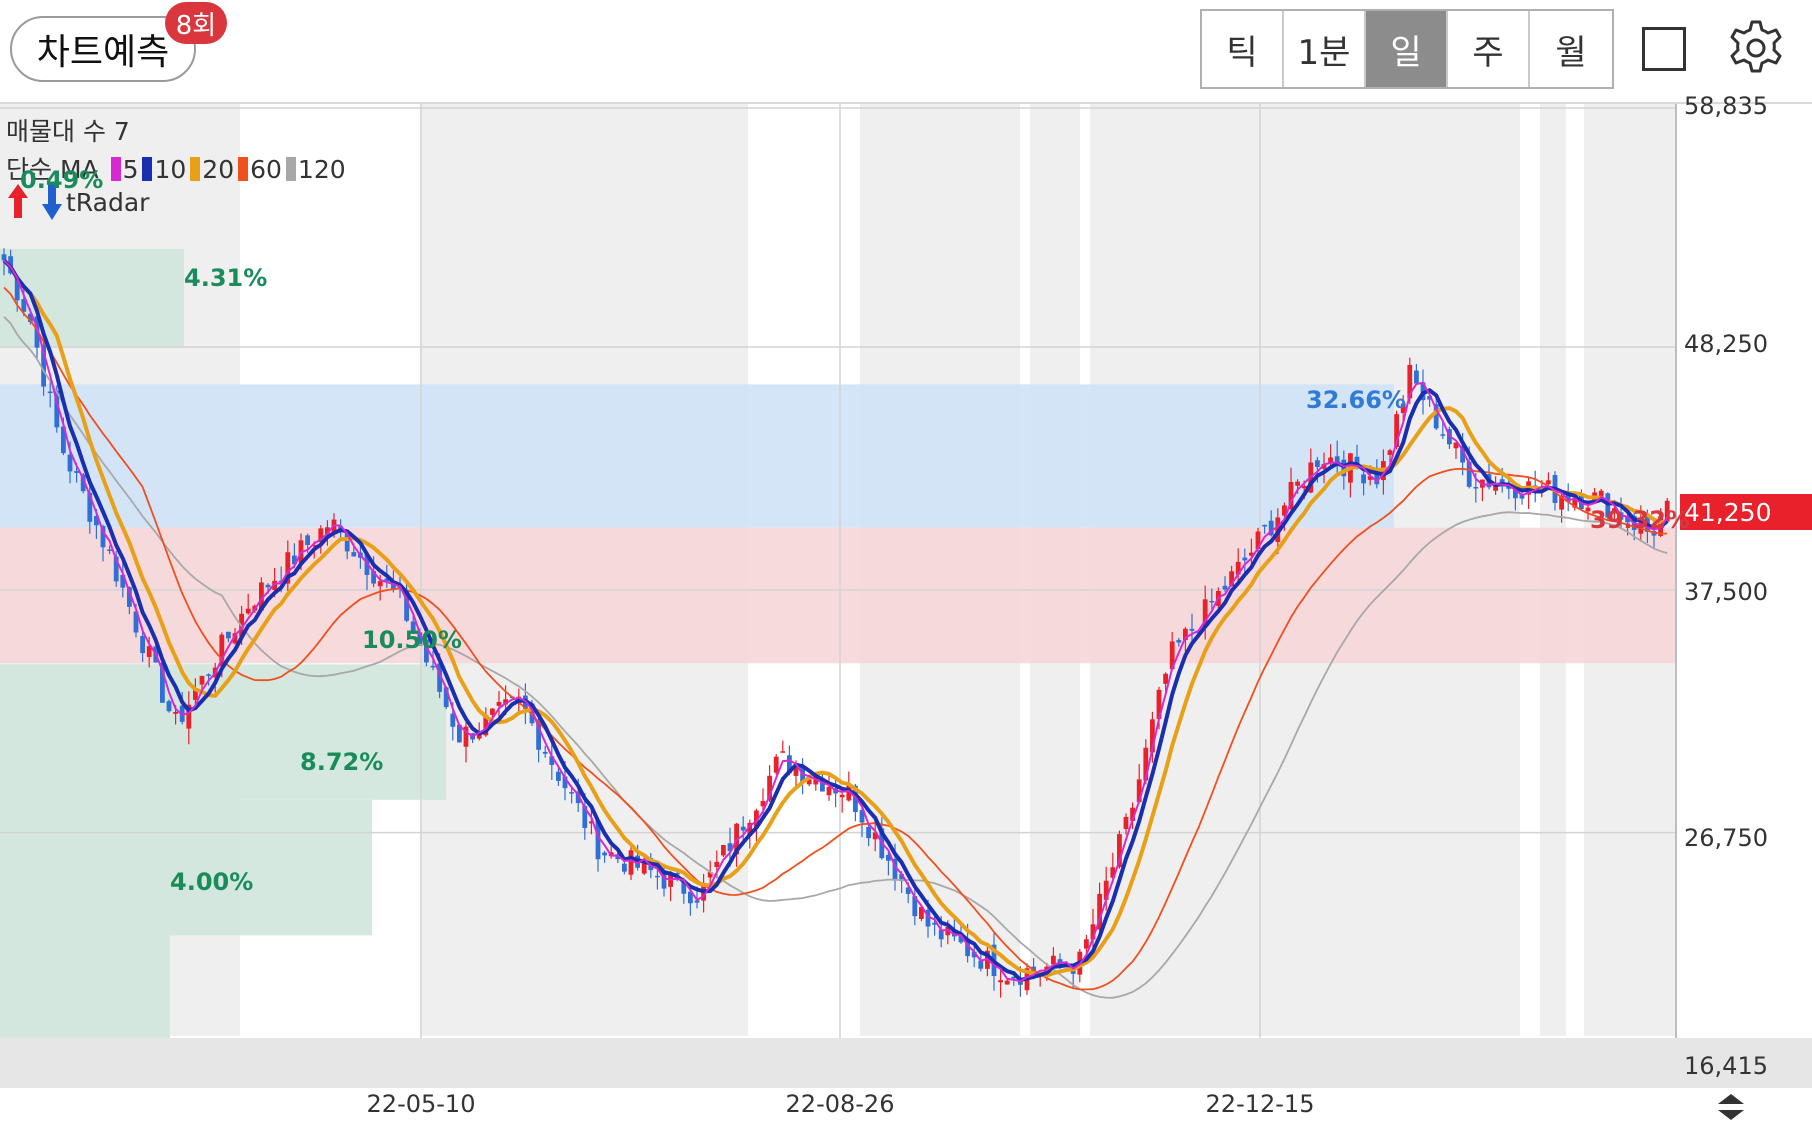 Image resolution: width=1812 pixels, height=1131 pixels. Describe the element at coordinates (840, 1104) in the screenshot. I see `x-tick-label: 22-08-26` at that location.